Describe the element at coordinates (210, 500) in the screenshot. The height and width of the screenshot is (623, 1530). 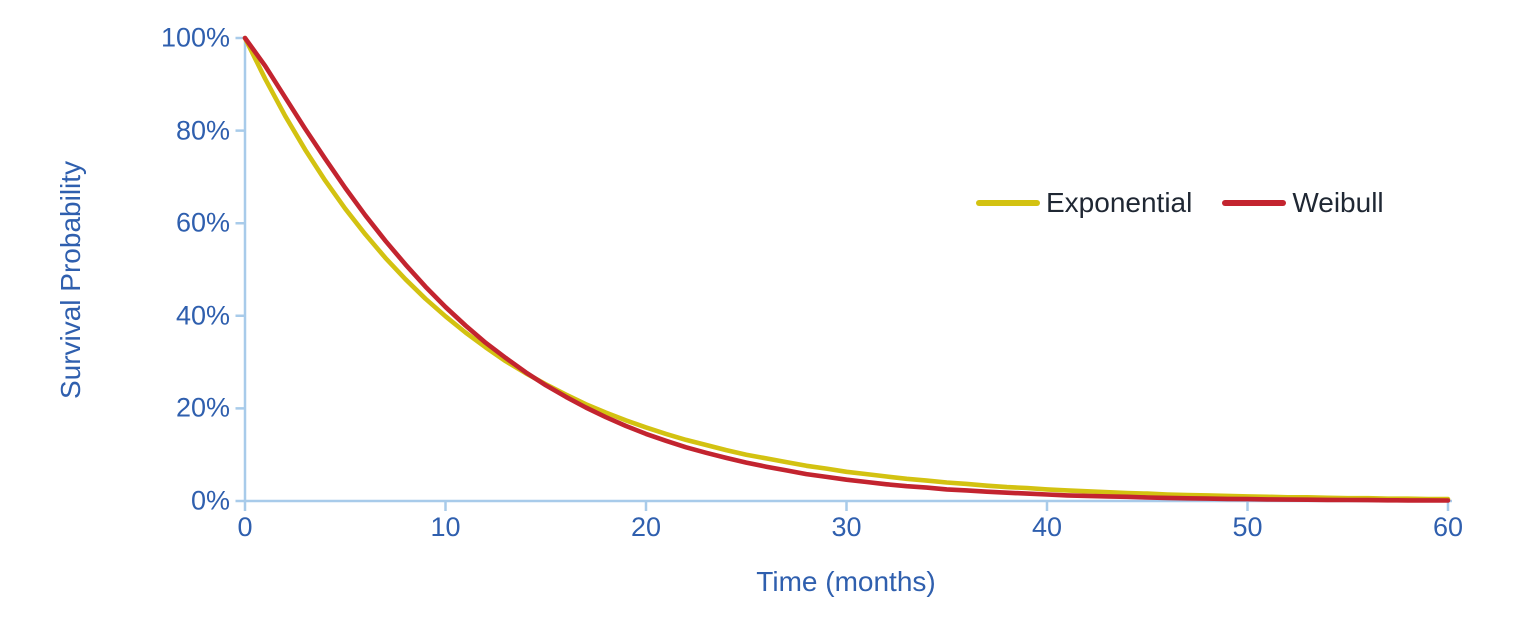
I see `y-tick-label: 0%` at that location.